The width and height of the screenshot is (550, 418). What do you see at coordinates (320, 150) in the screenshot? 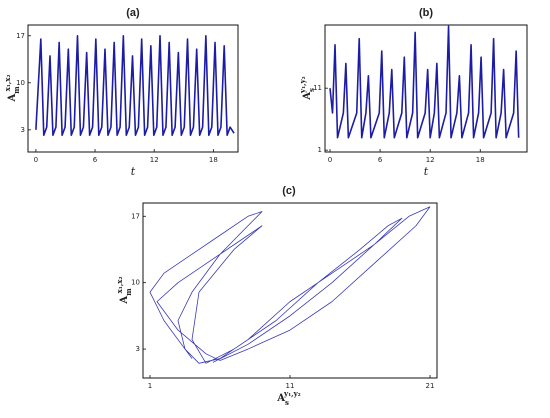
I see `y-tick-label: 1` at bounding box center [320, 150].